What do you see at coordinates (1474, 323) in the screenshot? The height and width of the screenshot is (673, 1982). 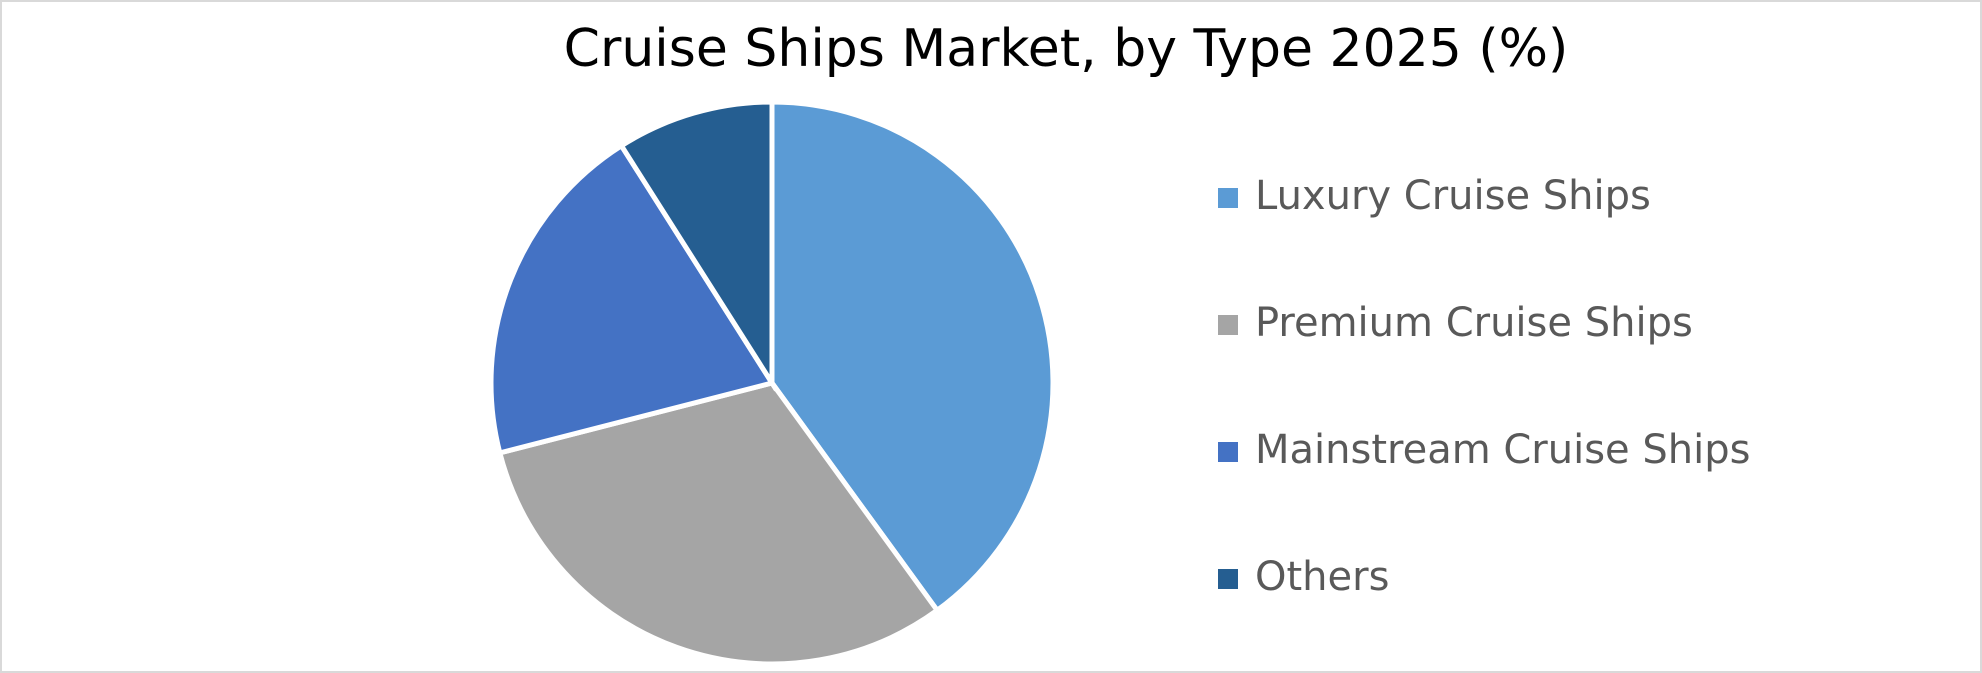 I see `legend-label: Premium Cruise Ships` at bounding box center [1474, 323].